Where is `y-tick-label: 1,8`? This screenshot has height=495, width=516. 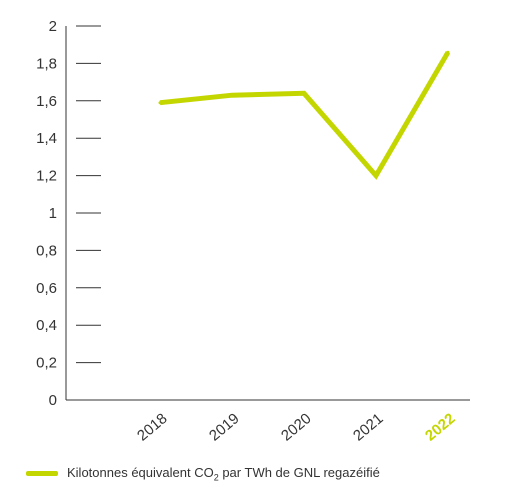
y-tick-label: 1,8 is located at coordinates (46, 63).